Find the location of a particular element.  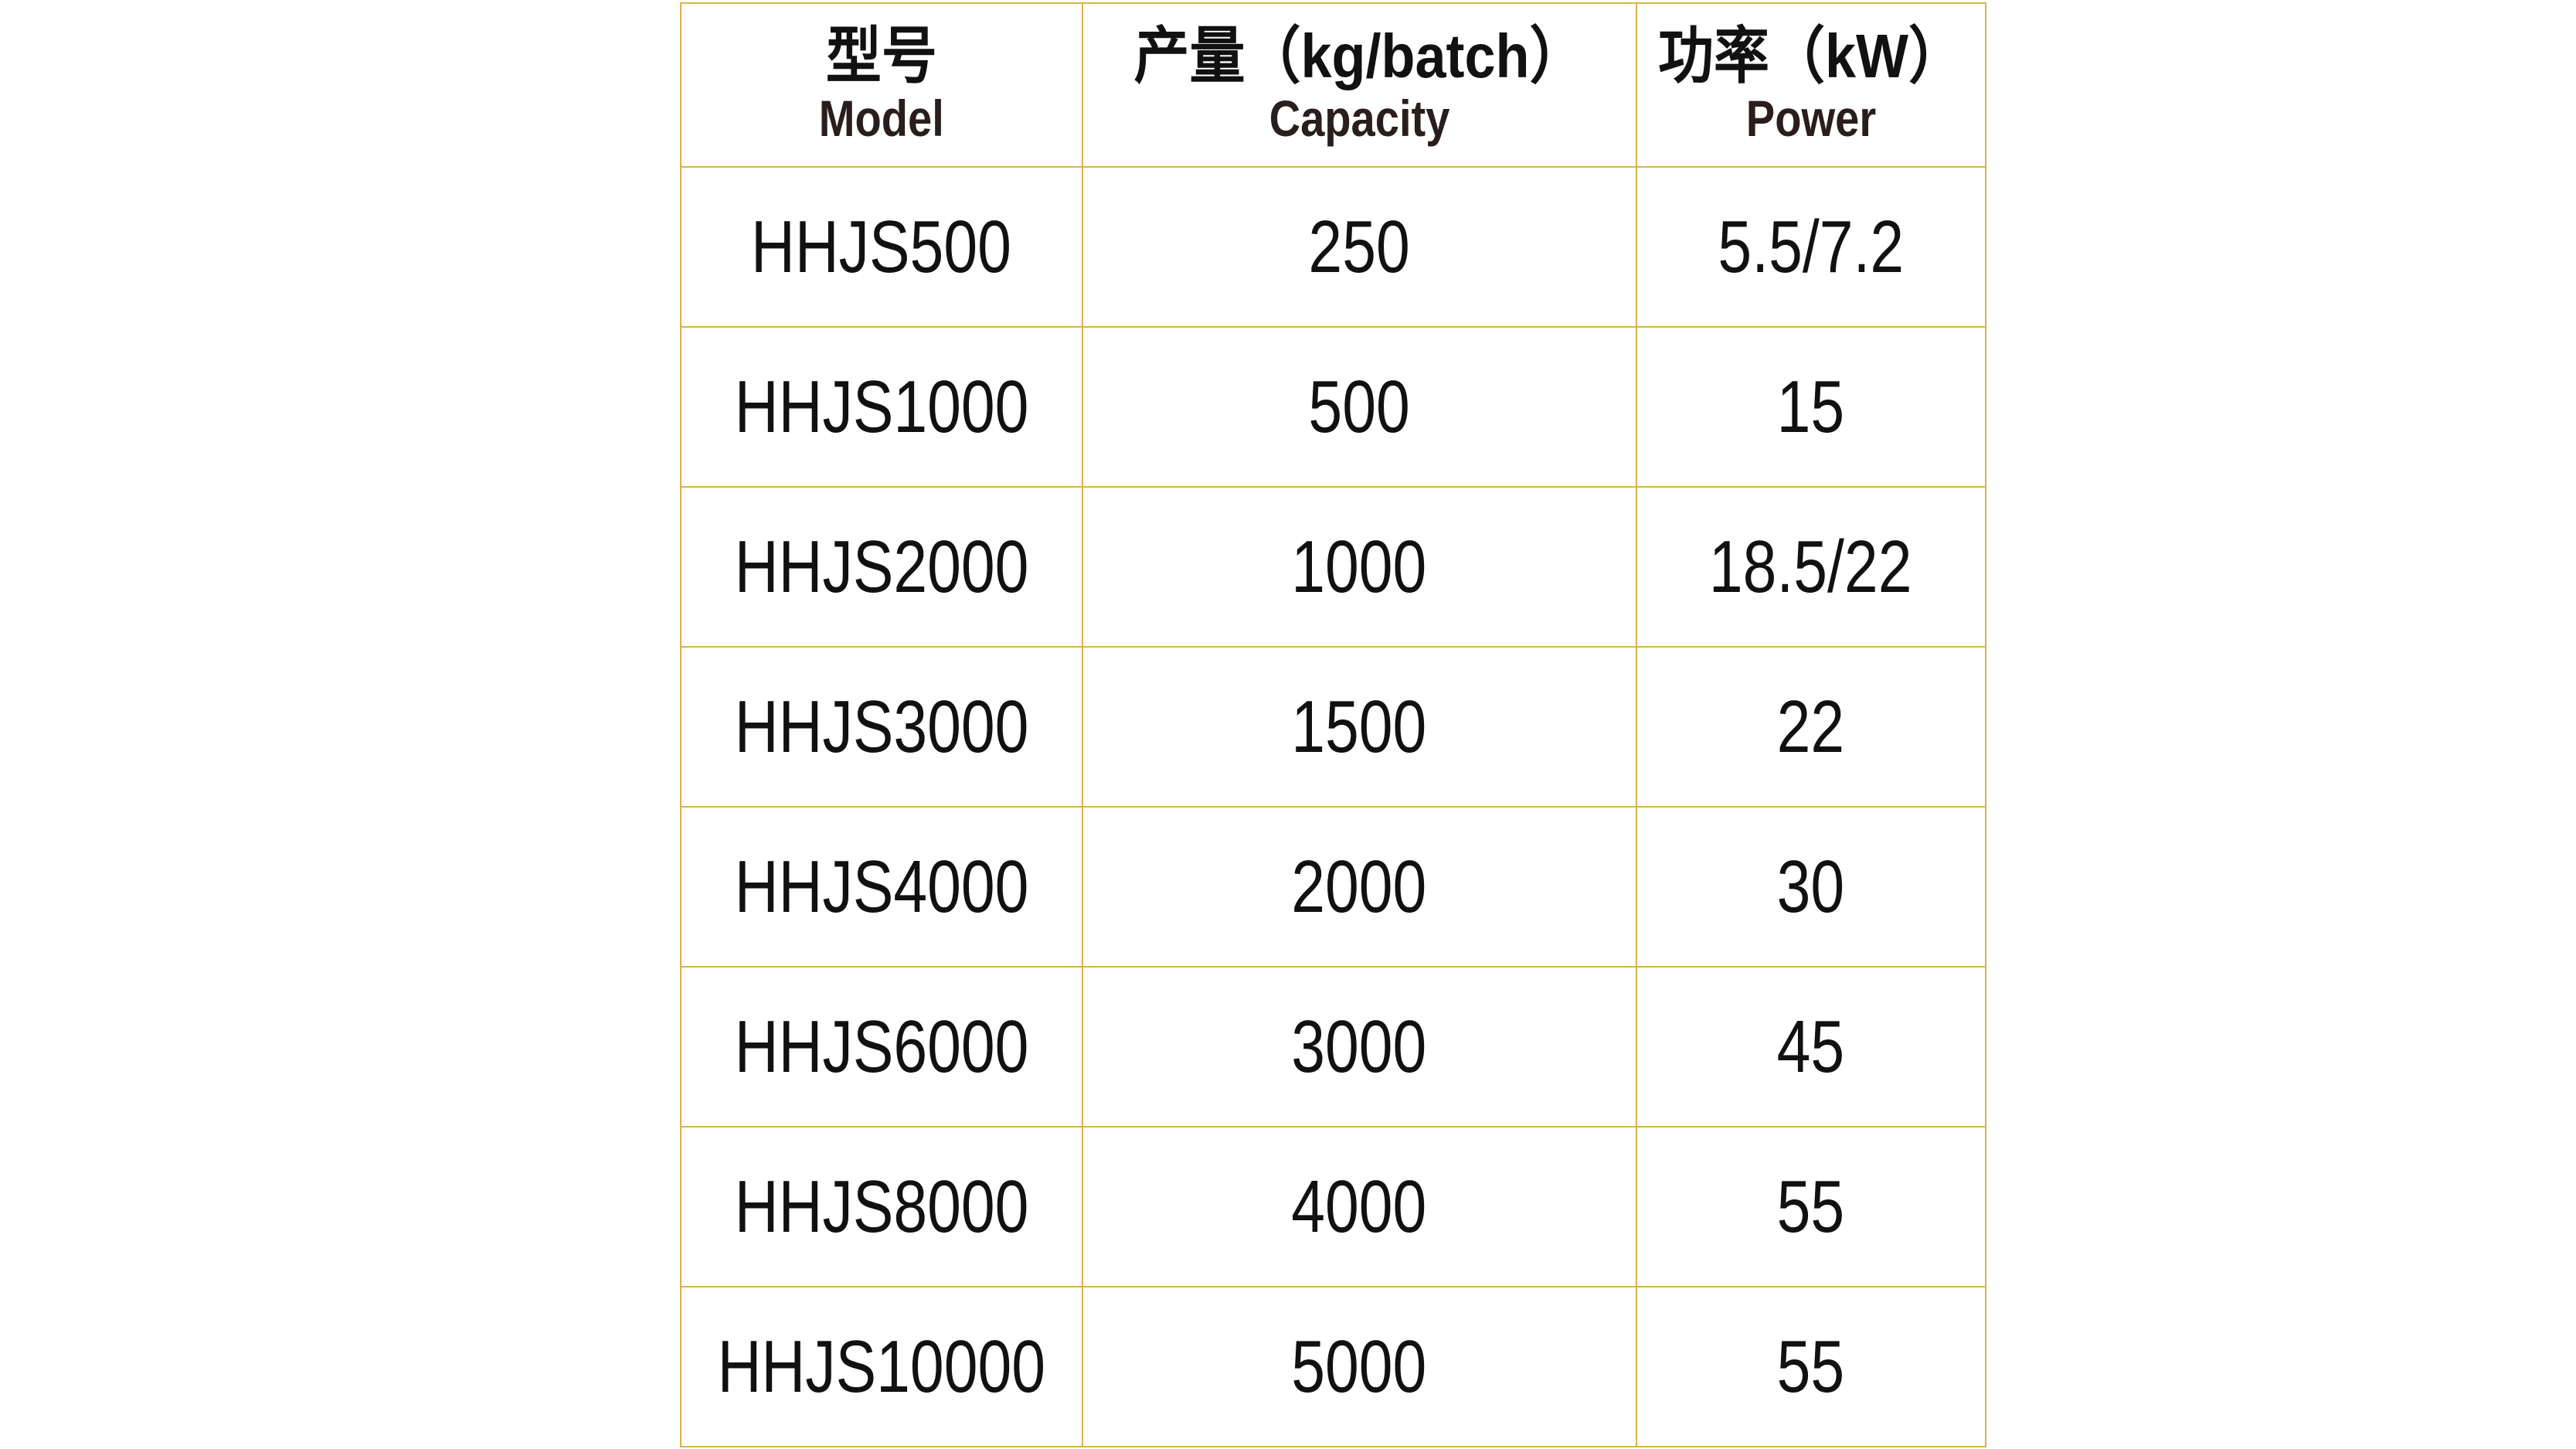

power-cell: 22 is located at coordinates (1810, 727).